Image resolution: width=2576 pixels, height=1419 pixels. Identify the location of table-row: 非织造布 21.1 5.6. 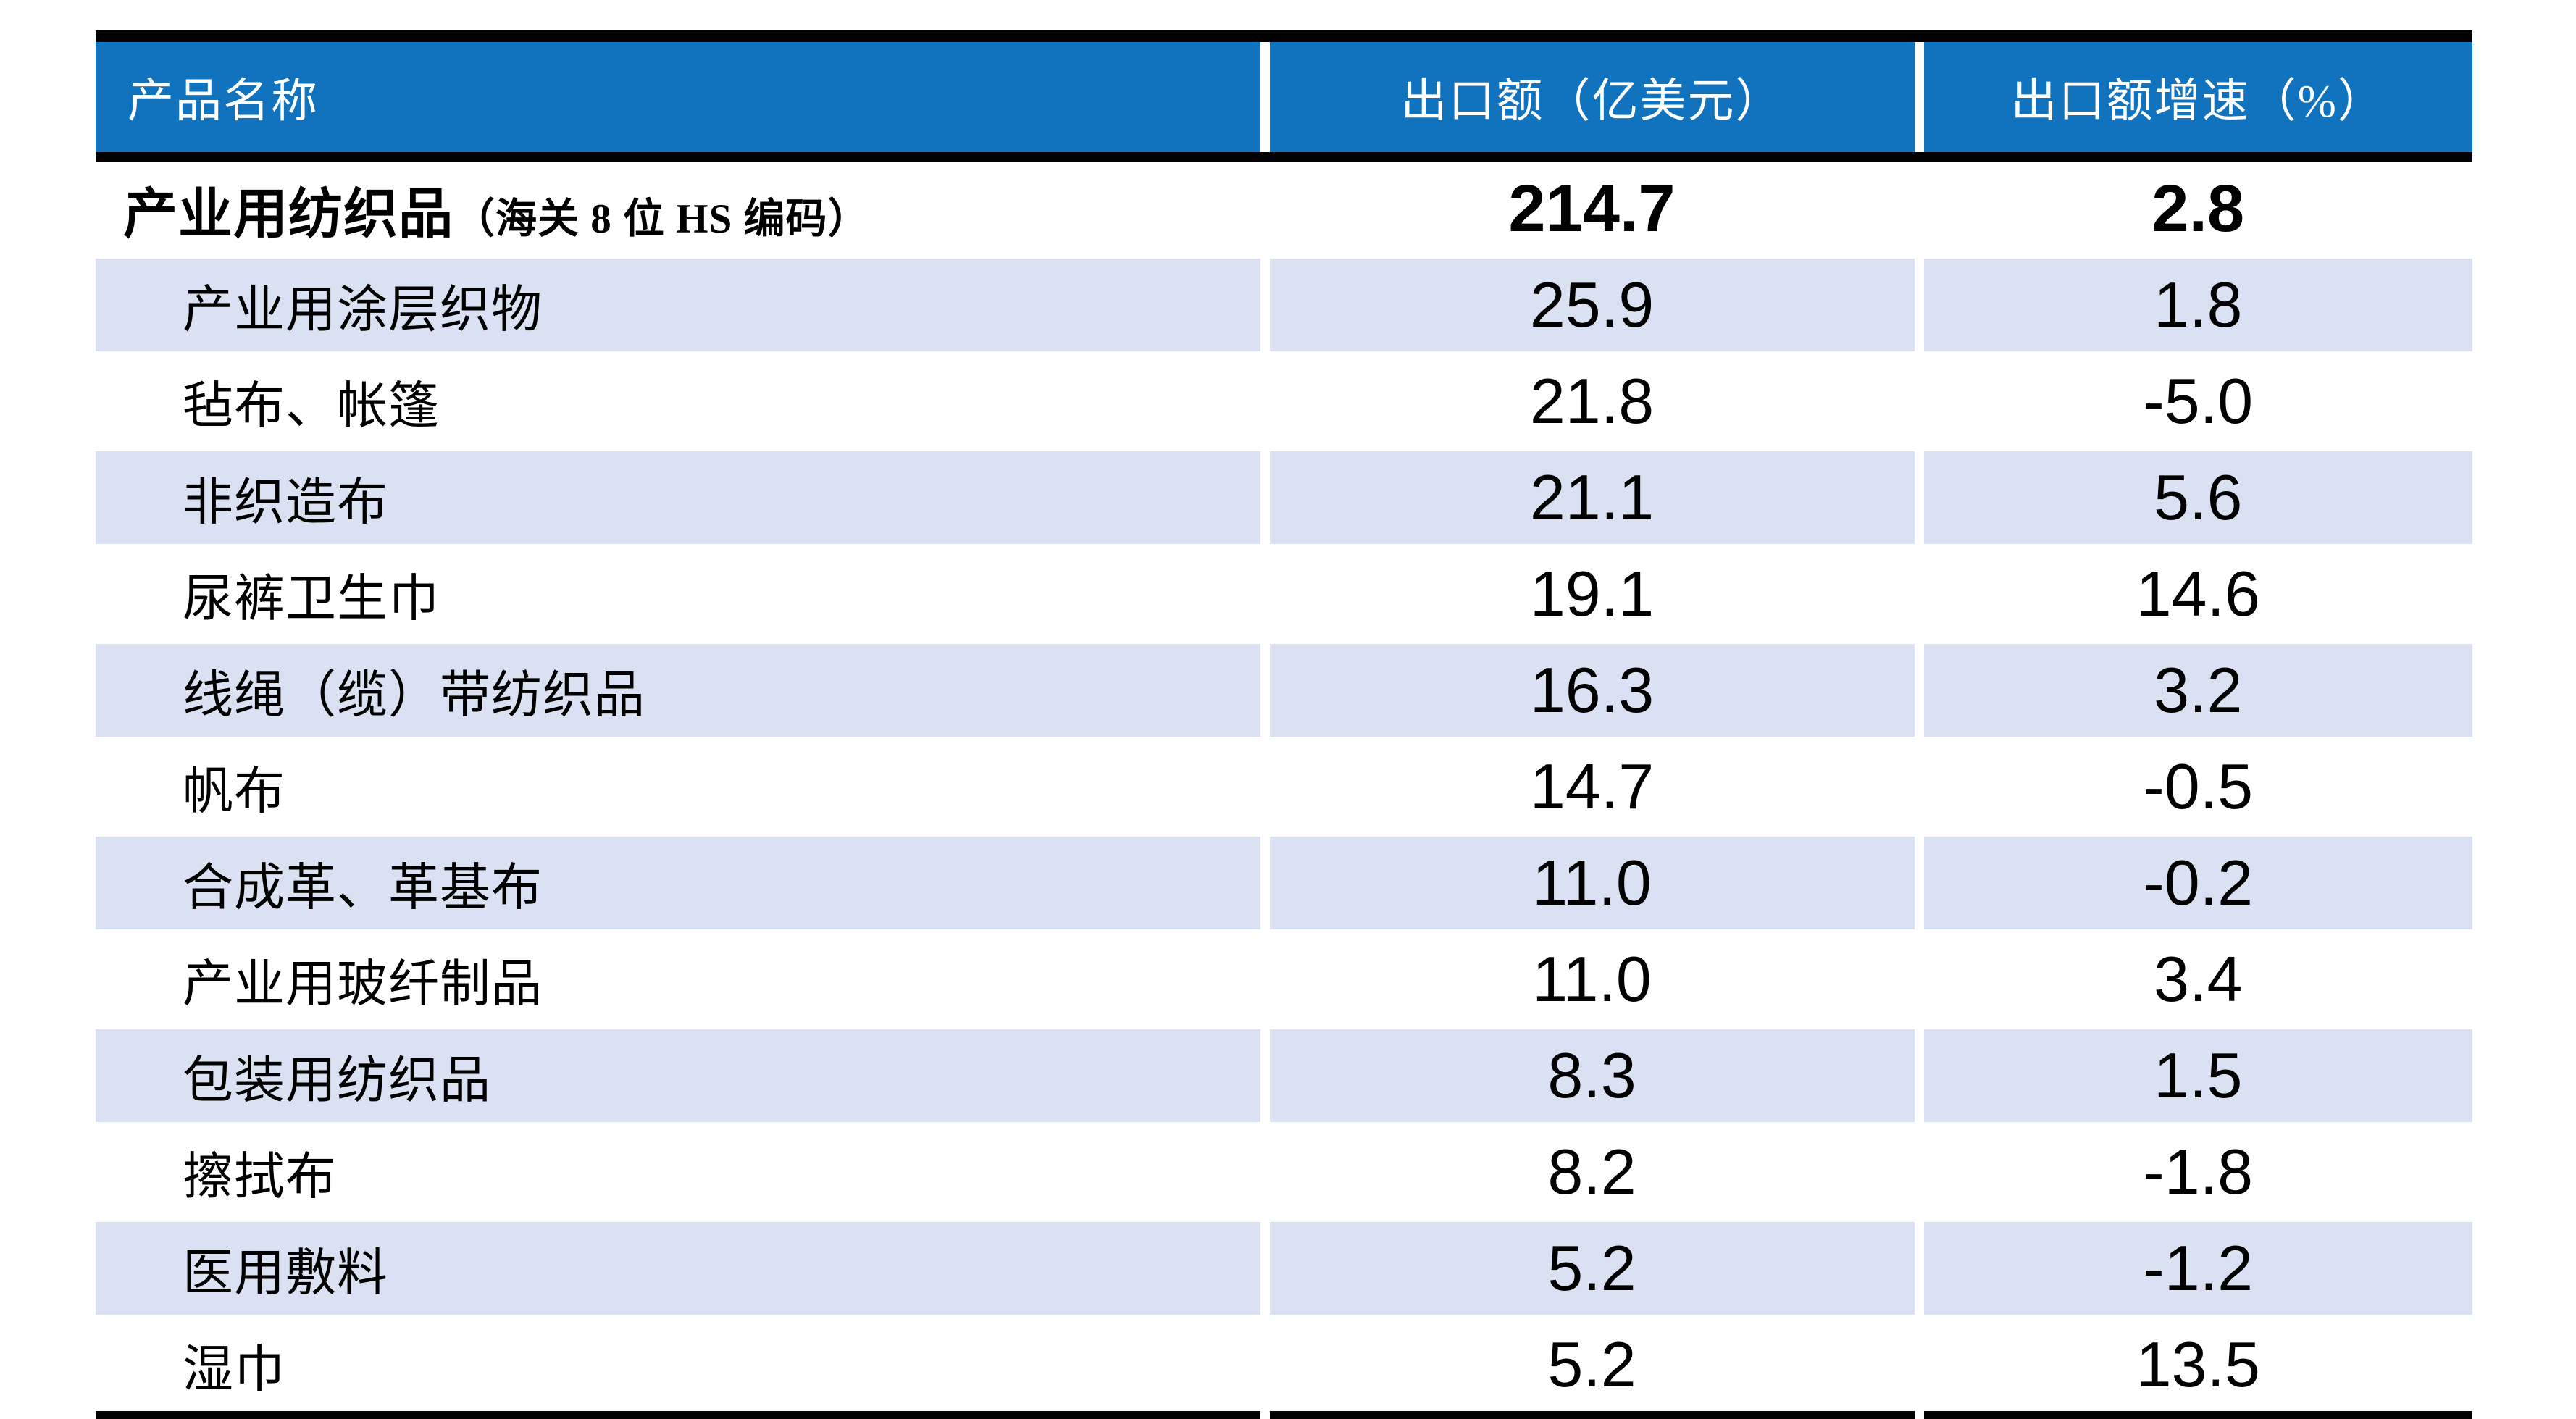
(1284, 498).